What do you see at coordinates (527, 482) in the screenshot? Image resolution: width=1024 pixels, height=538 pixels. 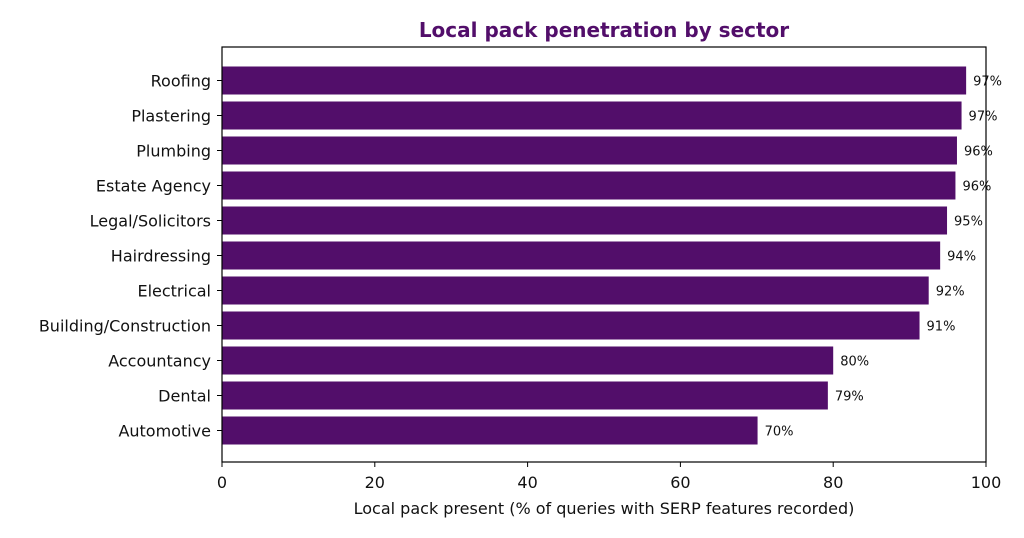 I see `x-tick-label: 40` at bounding box center [527, 482].